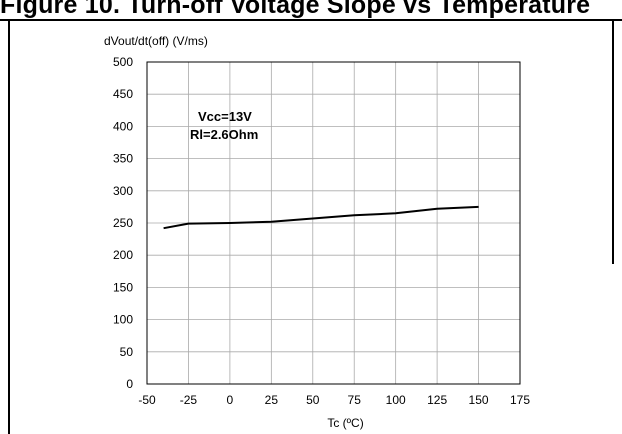  Describe the element at coordinates (123, 94) in the screenshot. I see `y-tick-label: 450` at that location.